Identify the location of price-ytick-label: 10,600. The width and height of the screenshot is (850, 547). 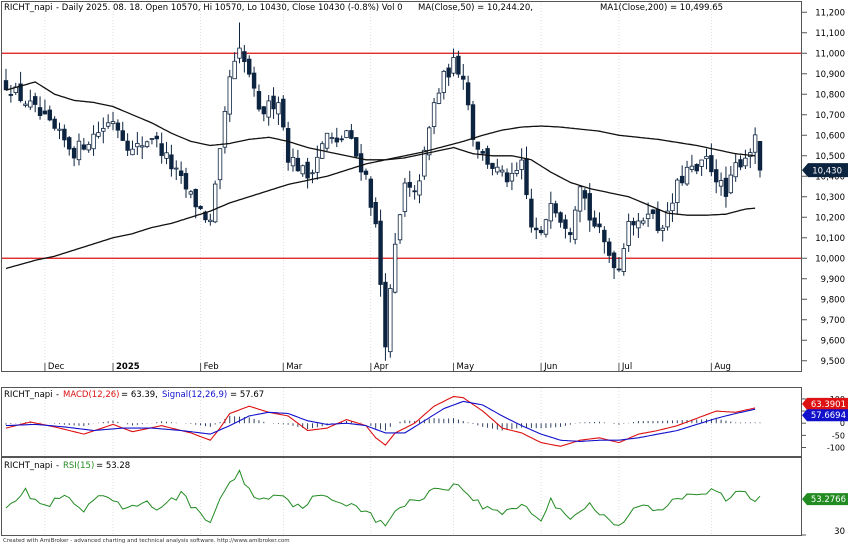
(830, 136).